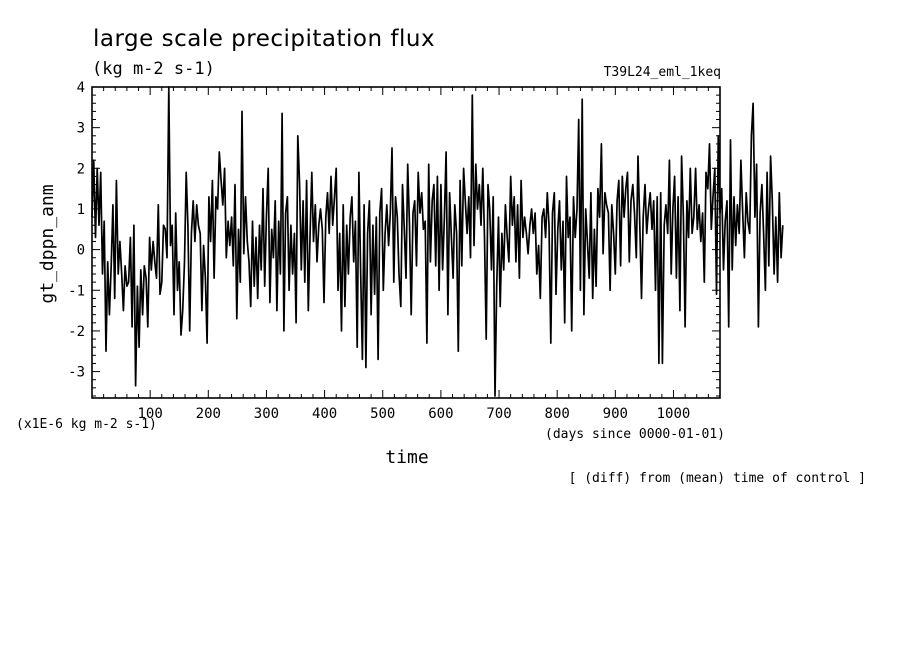  I want to click on y-tick-label: -1, so click(76, 291).